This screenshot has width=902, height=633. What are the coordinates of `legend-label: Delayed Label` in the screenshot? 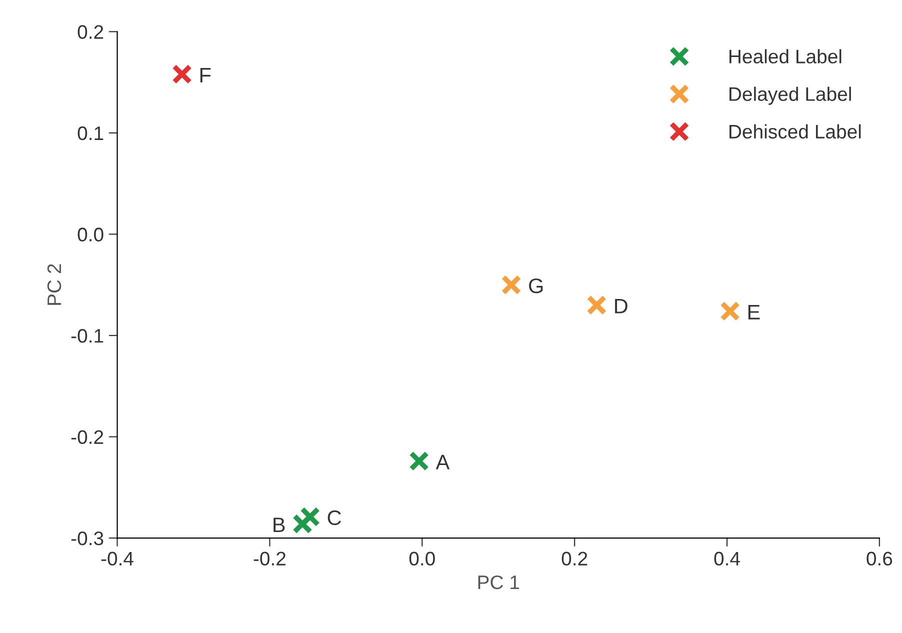 It's located at (790, 95).